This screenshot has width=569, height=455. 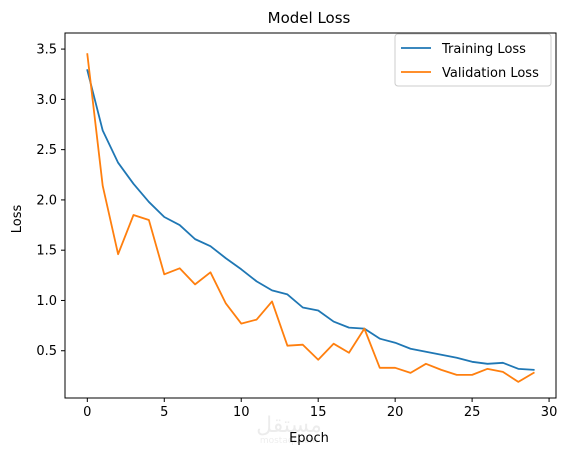 I want to click on x-tick-label: 30, so click(x=549, y=412).